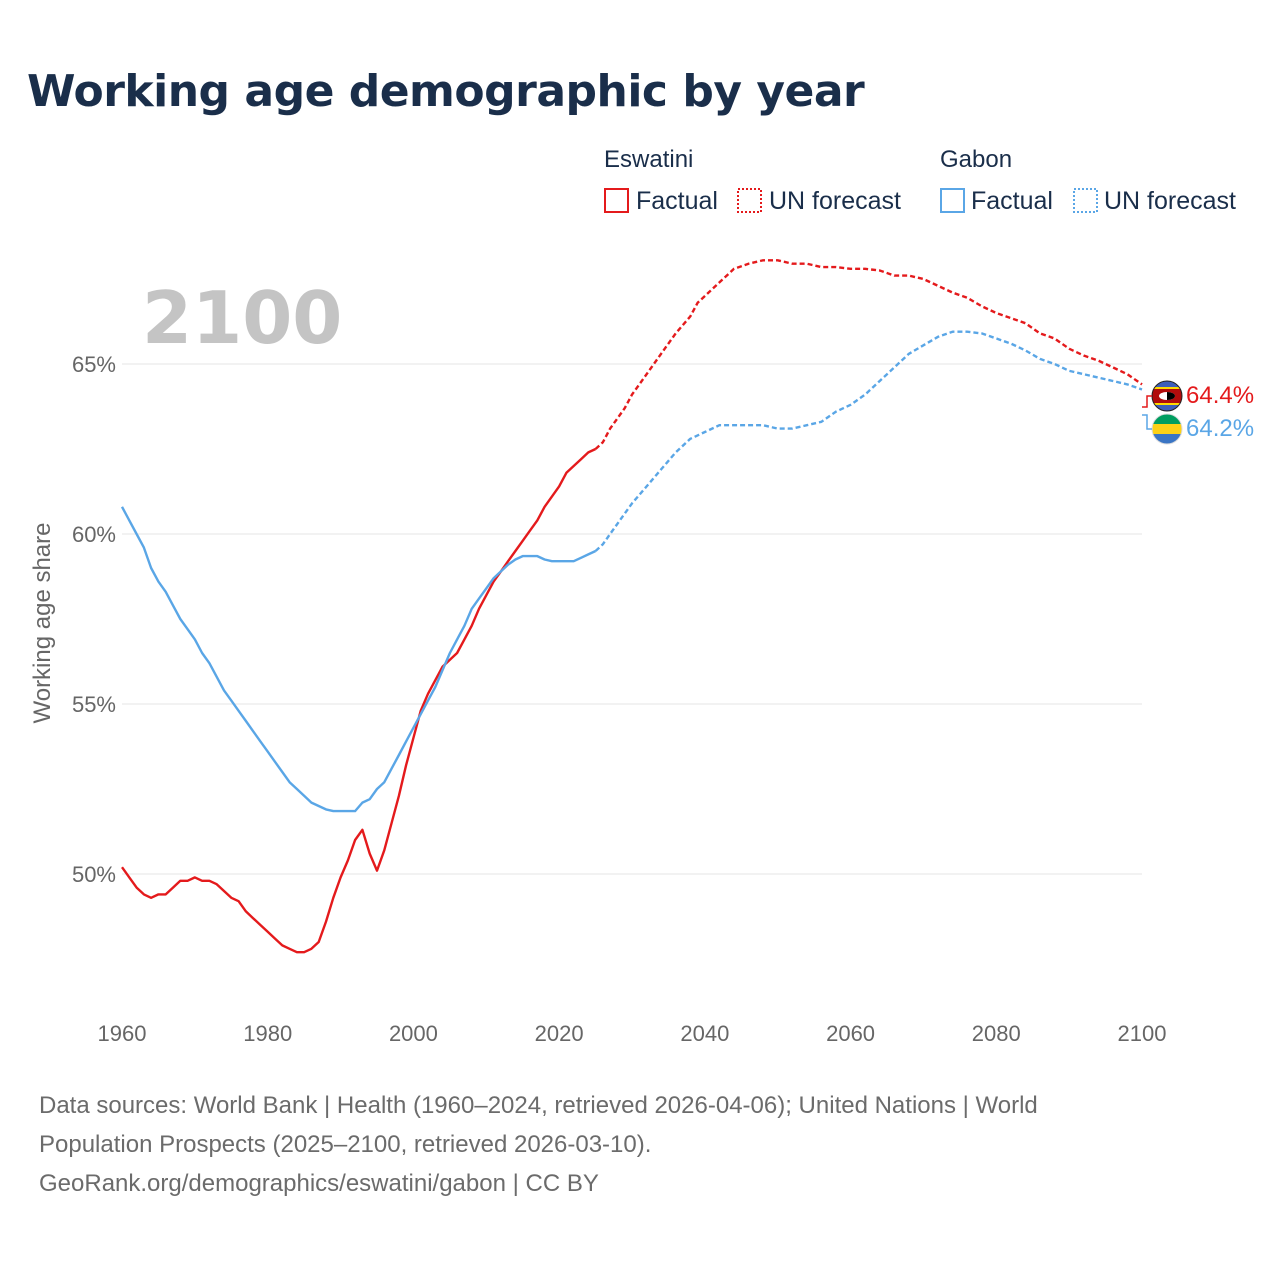 This screenshot has width=1280, height=1280. I want to click on legend-swatch-eswatini-forecast, so click(749, 200).